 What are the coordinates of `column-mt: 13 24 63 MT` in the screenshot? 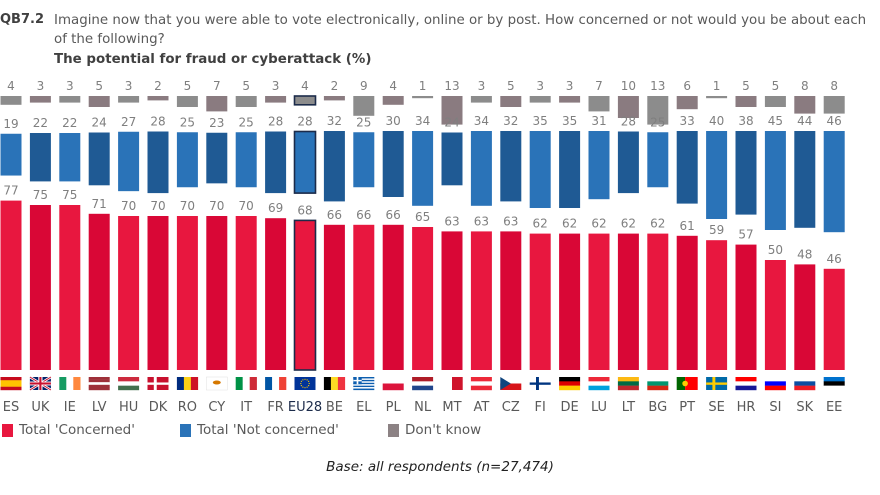 It's located at (452, 247).